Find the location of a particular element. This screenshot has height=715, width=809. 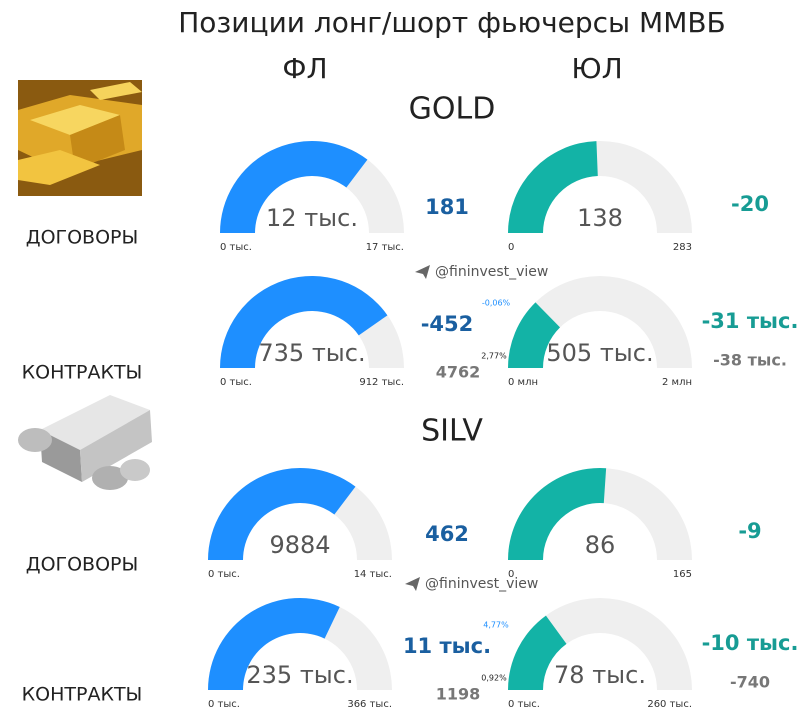

section-title: GOLD is located at coordinates (452, 109).